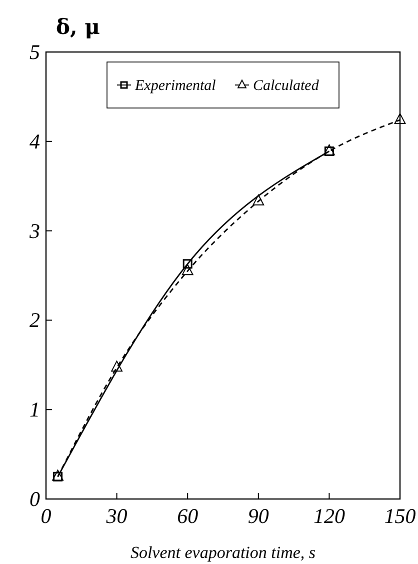 This screenshot has width=418, height=564. I want to click on y-tick-label: 2, so click(35, 320).